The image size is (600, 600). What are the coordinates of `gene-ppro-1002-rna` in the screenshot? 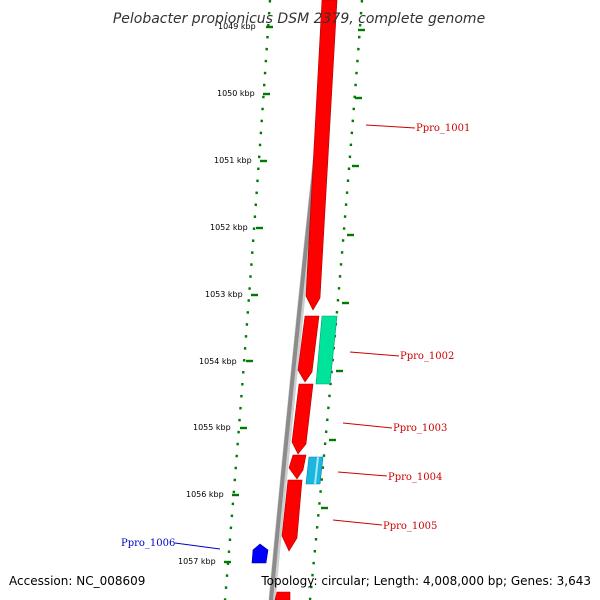 It's located at (326, 350).